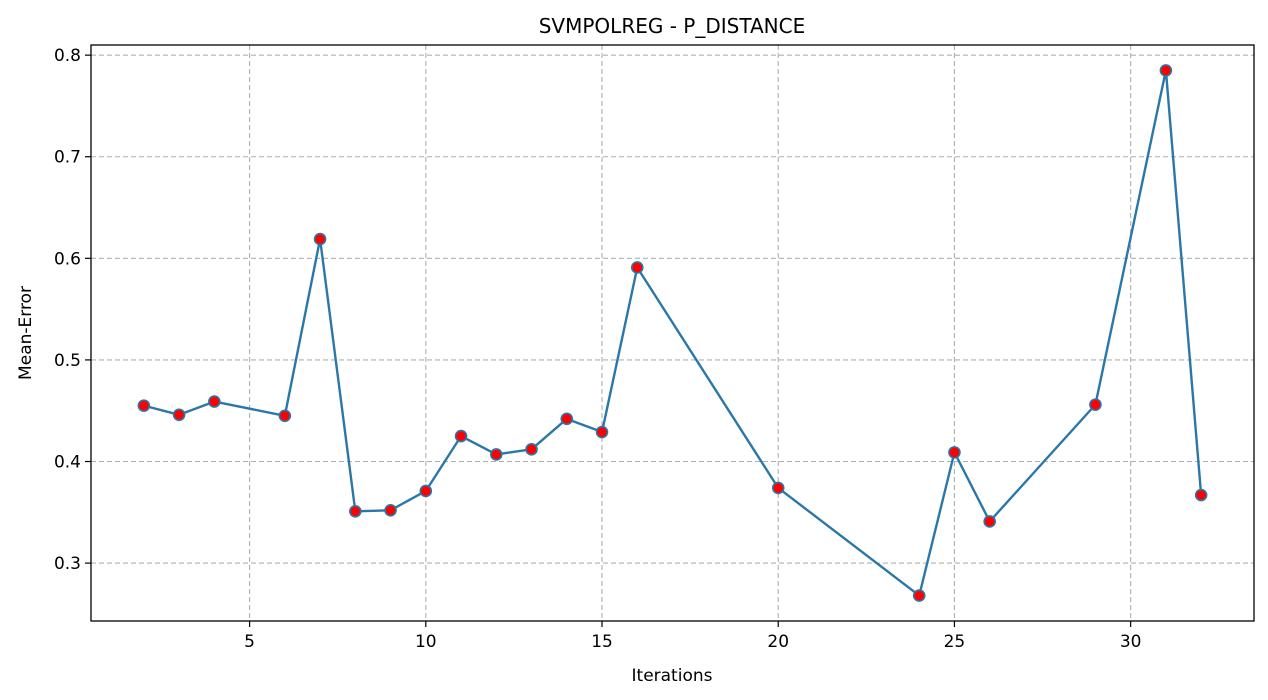 Image resolution: width=1268 pixels, height=700 pixels. Describe the element at coordinates (67, 361) in the screenshot. I see `y-tick-label: 0.5` at that location.